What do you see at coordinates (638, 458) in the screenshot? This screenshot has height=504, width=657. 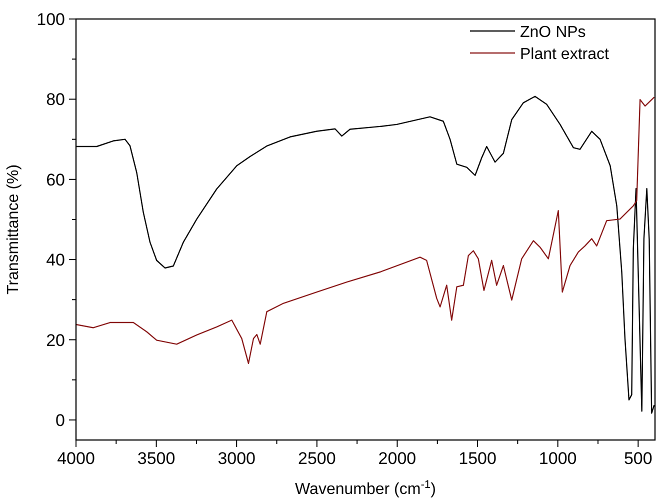 I see `x-tick-label: 500` at bounding box center [638, 458].